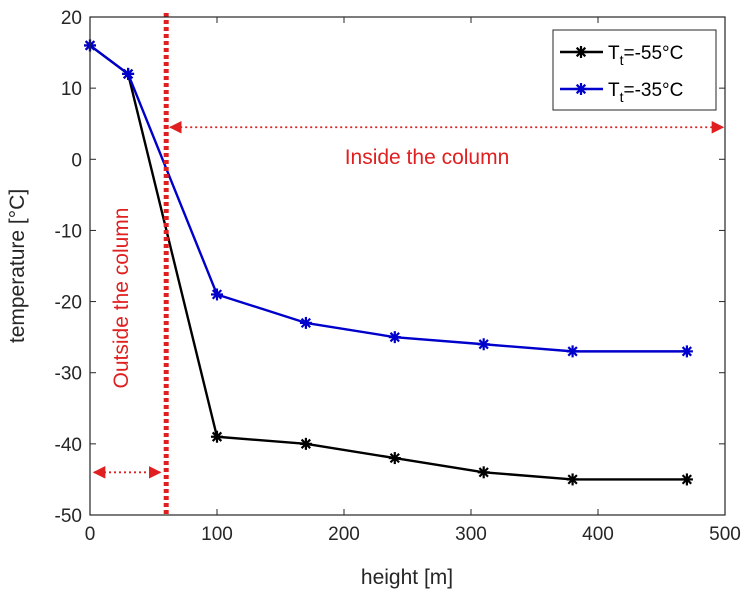 The height and width of the screenshot is (594, 744). Describe the element at coordinates (90, 534) in the screenshot. I see `x-tick-label: 0` at that location.